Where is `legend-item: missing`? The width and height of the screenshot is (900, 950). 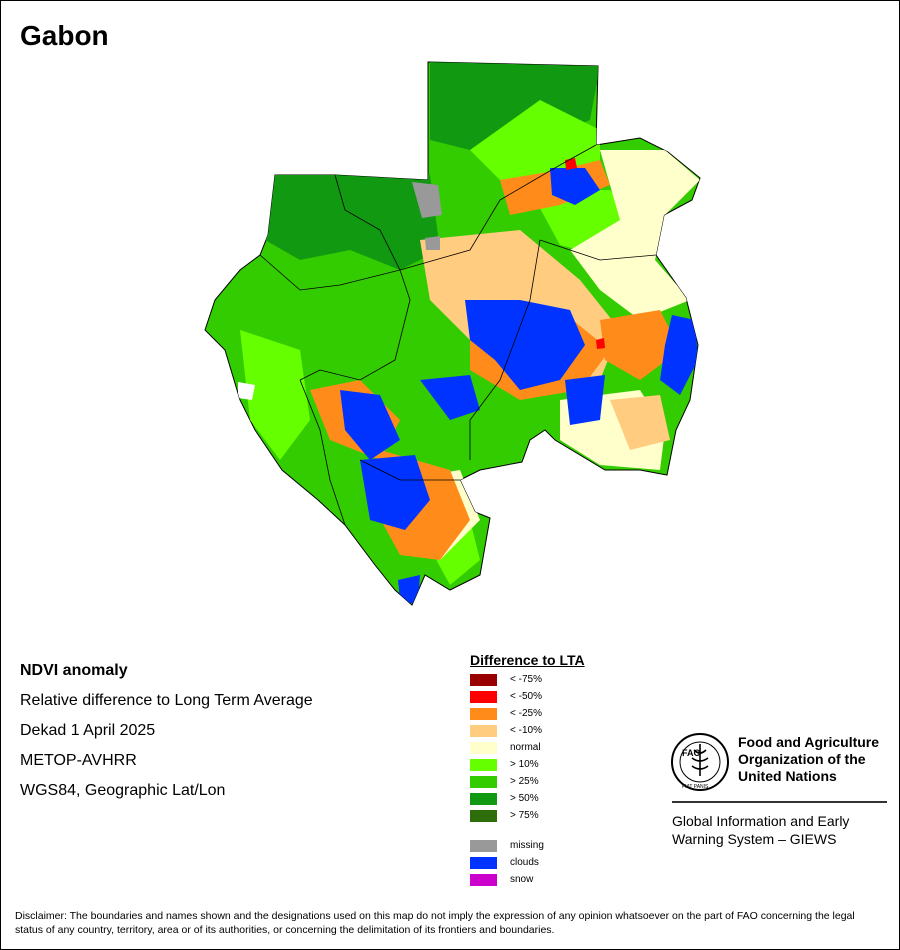
legend-item: missing is located at coordinates (527, 846).